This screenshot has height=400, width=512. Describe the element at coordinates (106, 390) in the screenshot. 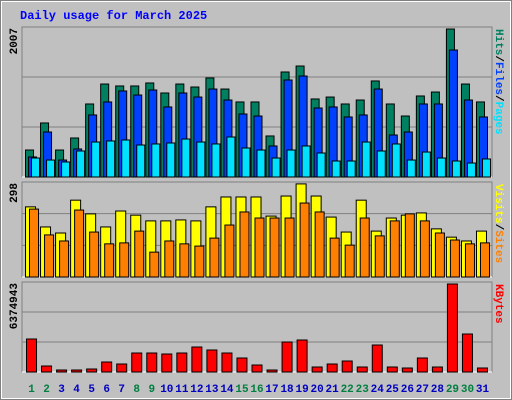

I see `x-tick-label: 6` at that location.